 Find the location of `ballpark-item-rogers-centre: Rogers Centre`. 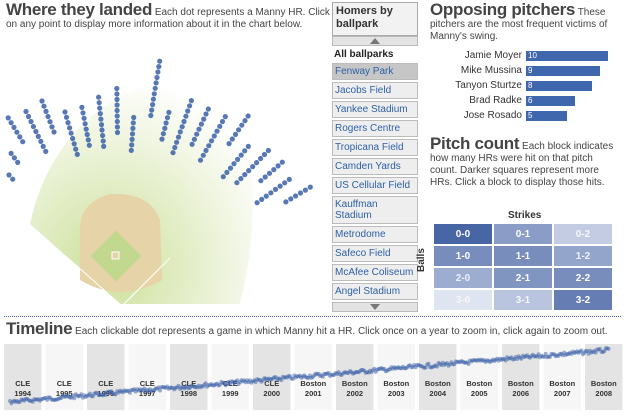

ballpark-item-rogers-centre: Rogers Centre is located at coordinates (375, 128).